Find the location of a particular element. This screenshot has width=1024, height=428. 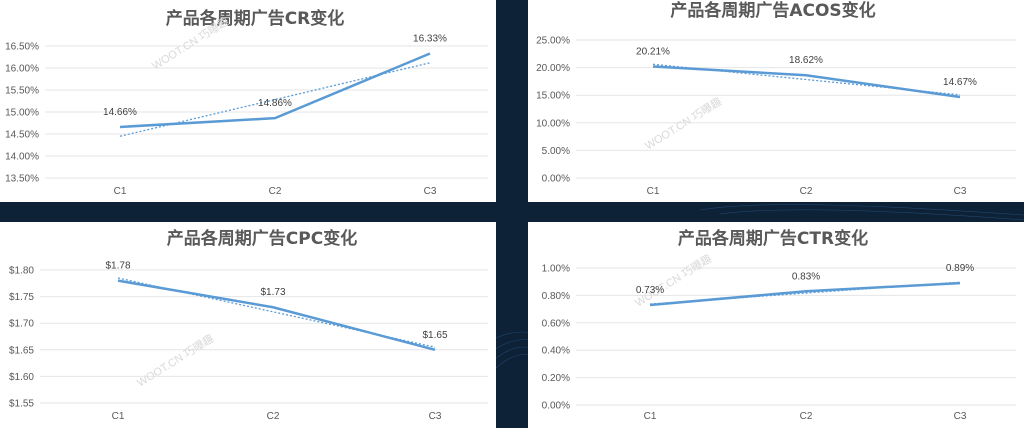

data-label: 14.66% is located at coordinates (120, 112).